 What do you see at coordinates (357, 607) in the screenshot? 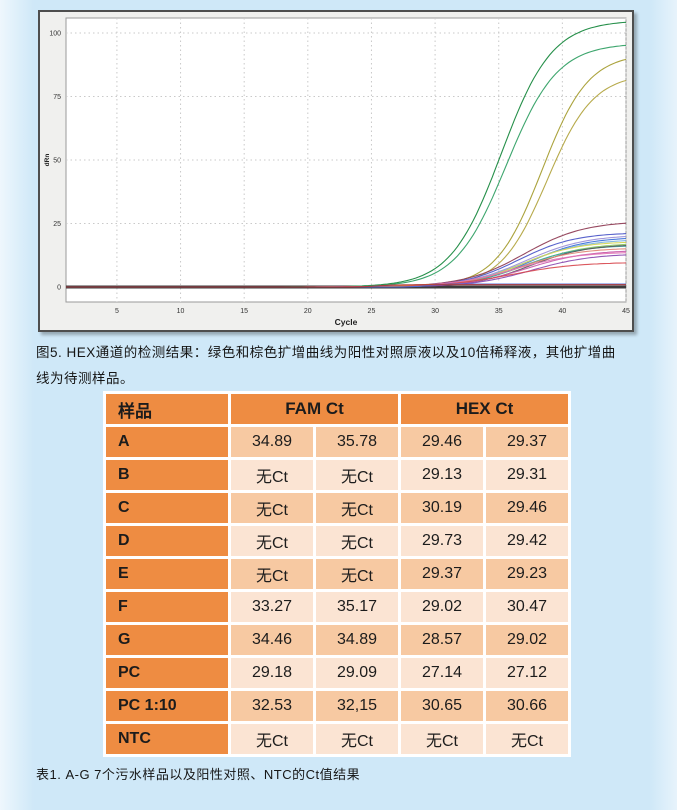
I see `fam-ct-value: 35.17` at bounding box center [357, 607].